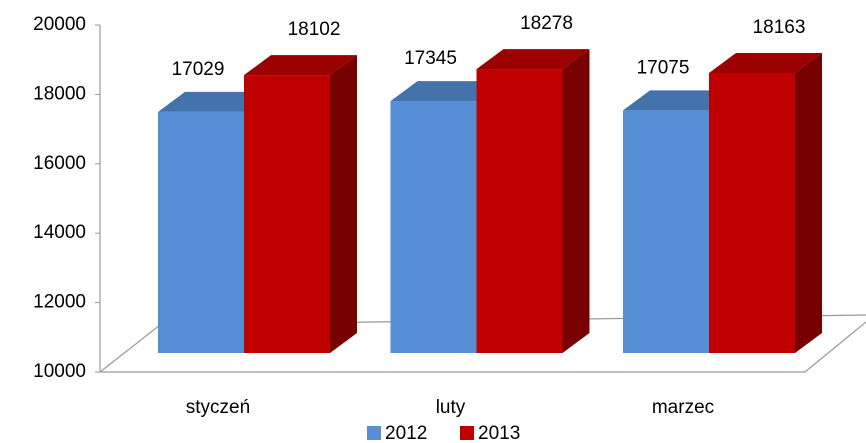 This screenshot has height=443, width=866. I want to click on value-label: 17029, so click(198, 69).